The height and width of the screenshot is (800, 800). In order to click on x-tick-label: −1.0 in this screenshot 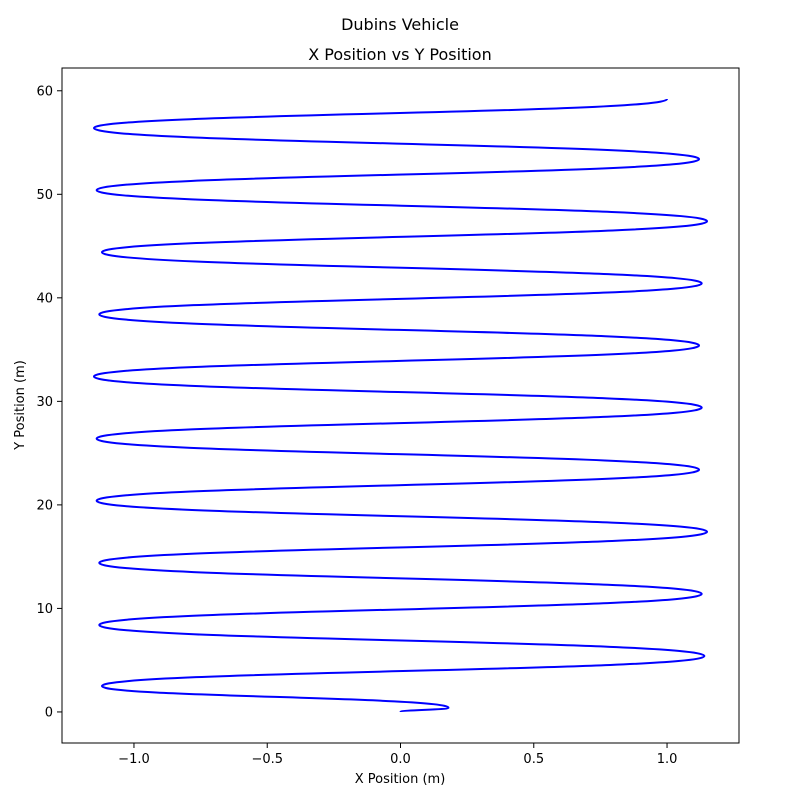, I will do `click(134, 759)`.